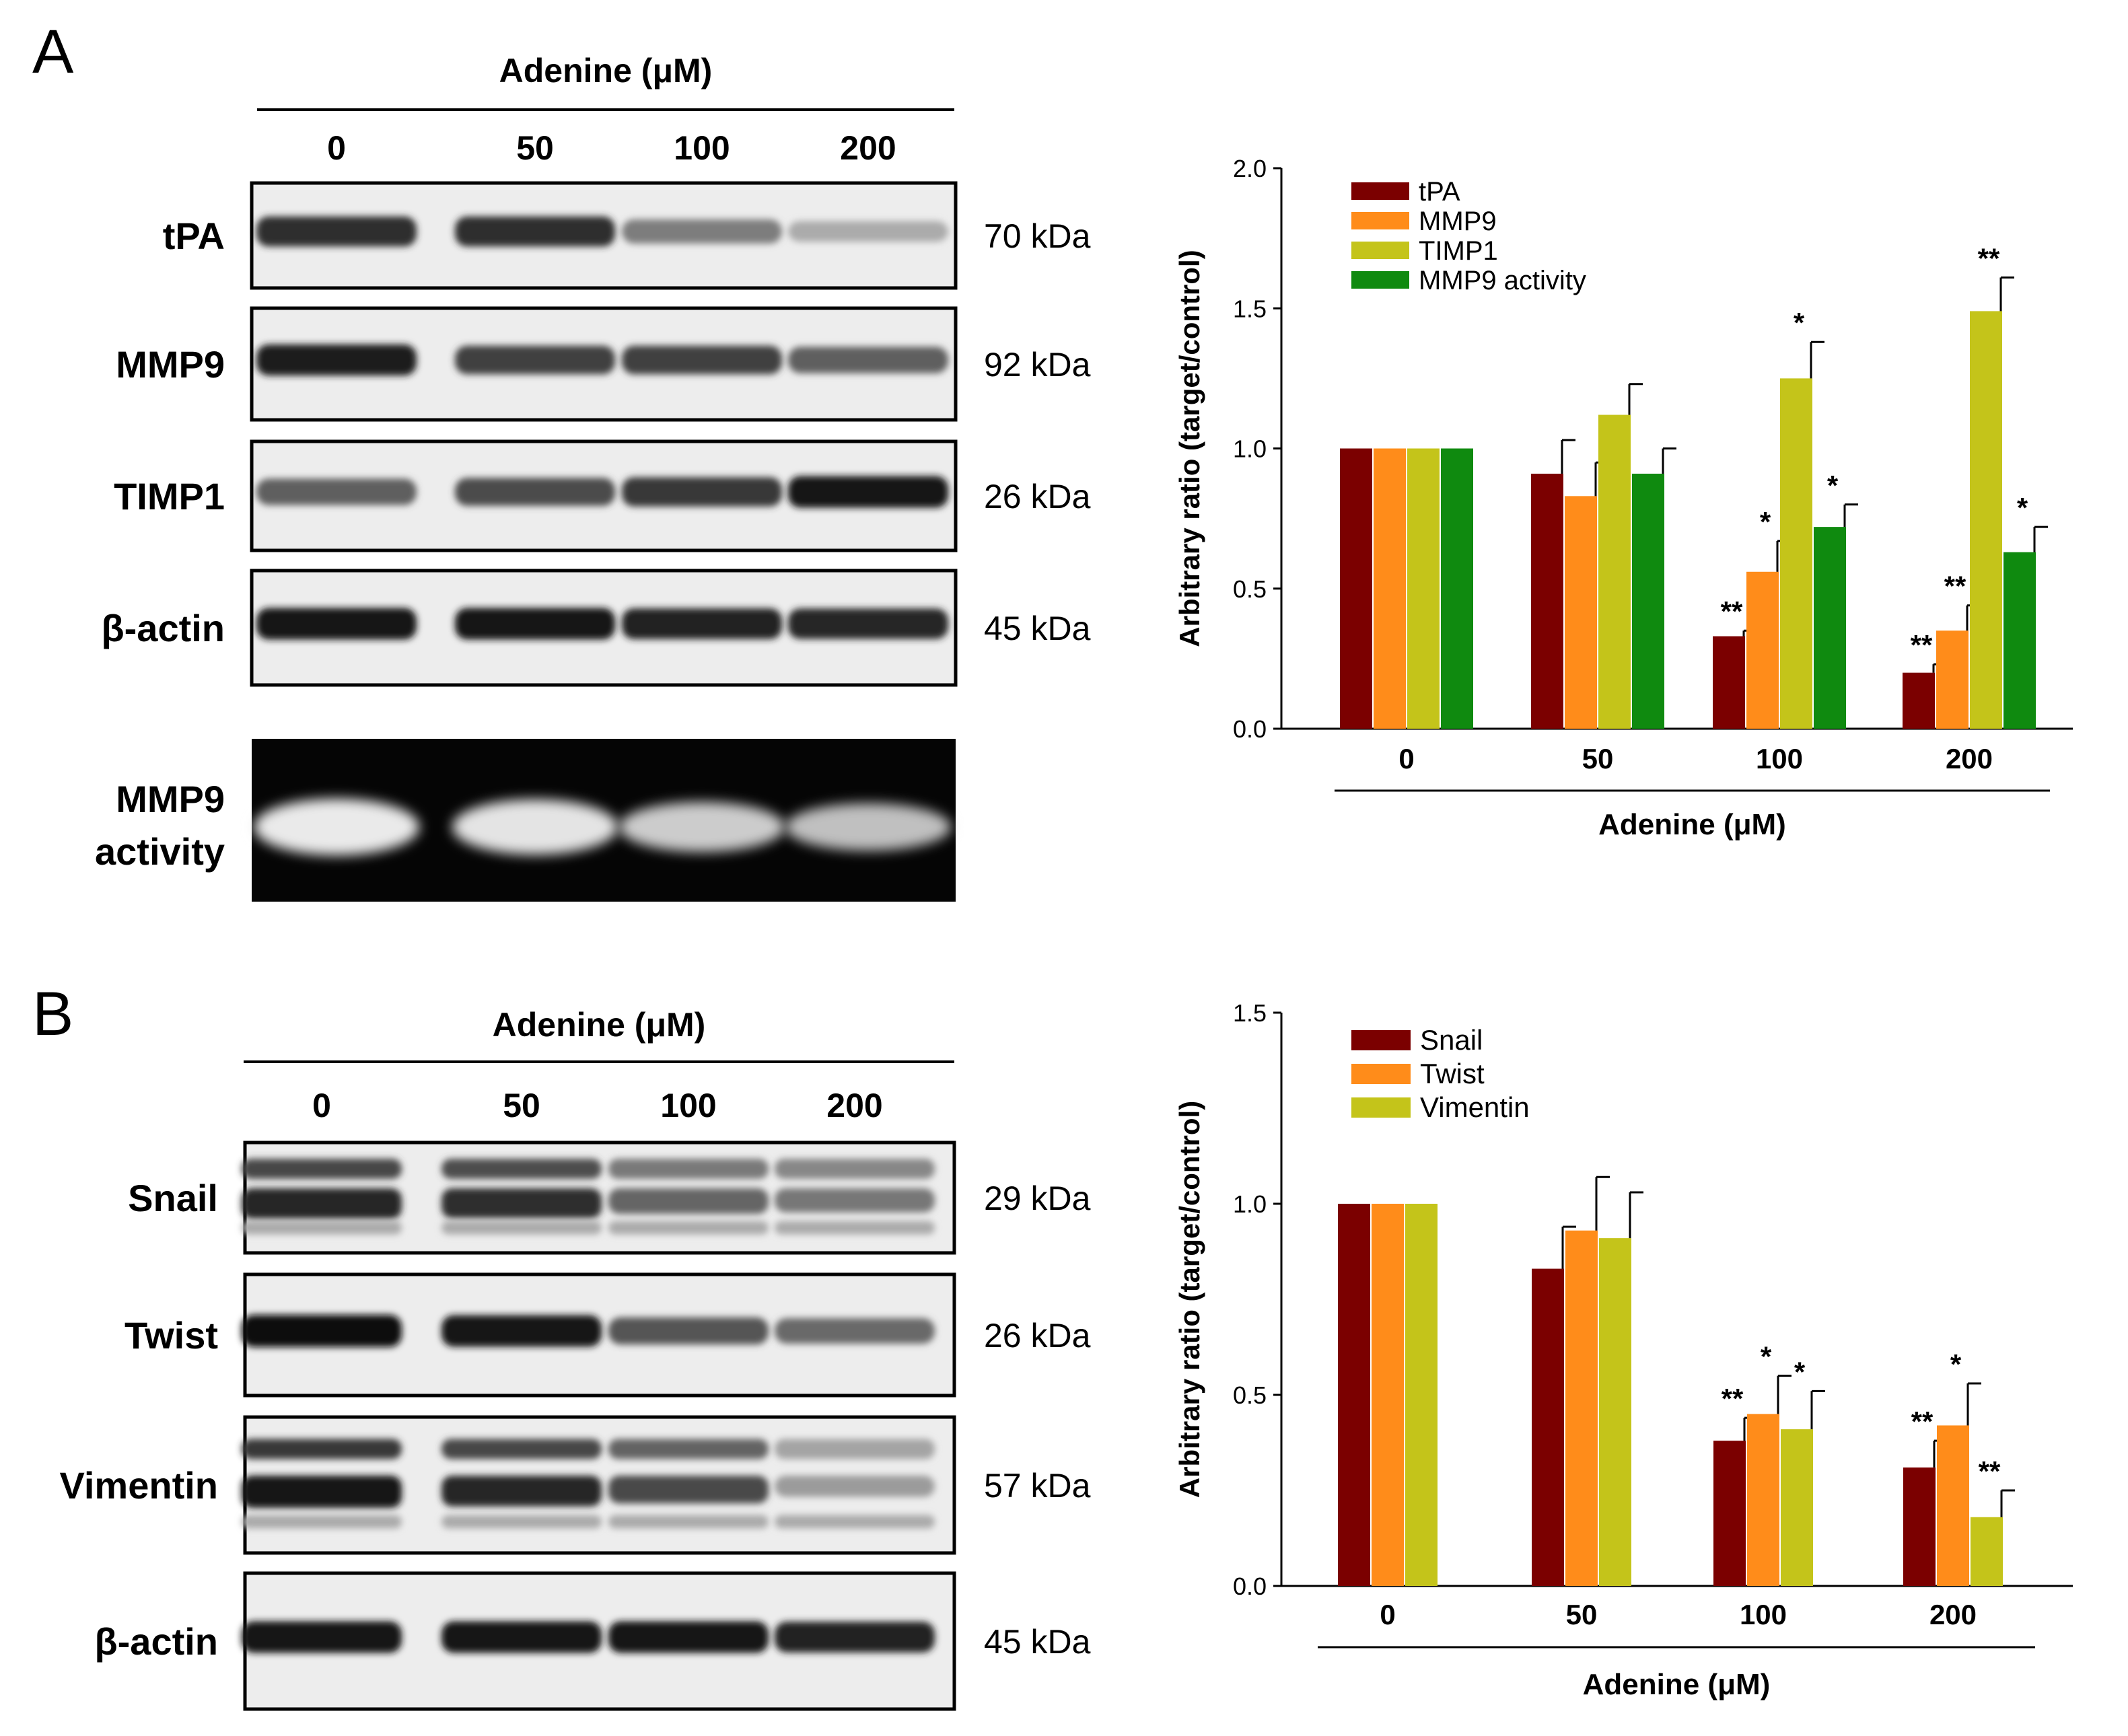  Describe the element at coordinates (599, 1025) in the screenshot. I see `treatment-label: Adenine (μM)` at that location.